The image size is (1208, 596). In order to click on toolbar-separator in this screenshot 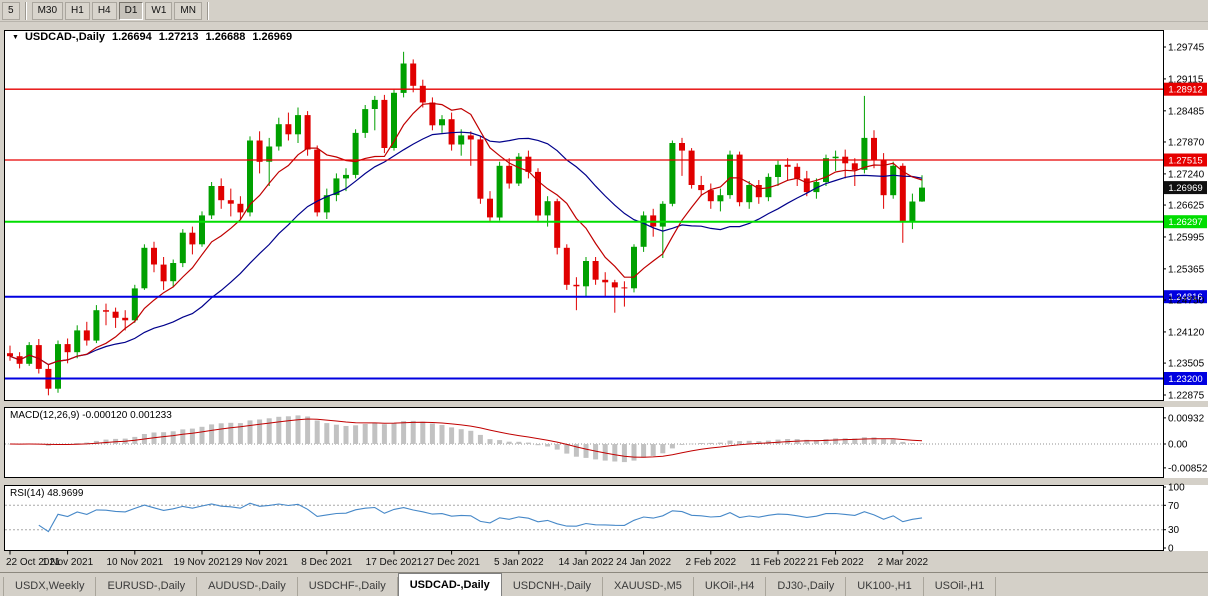, I will do `click(25, 10)`.